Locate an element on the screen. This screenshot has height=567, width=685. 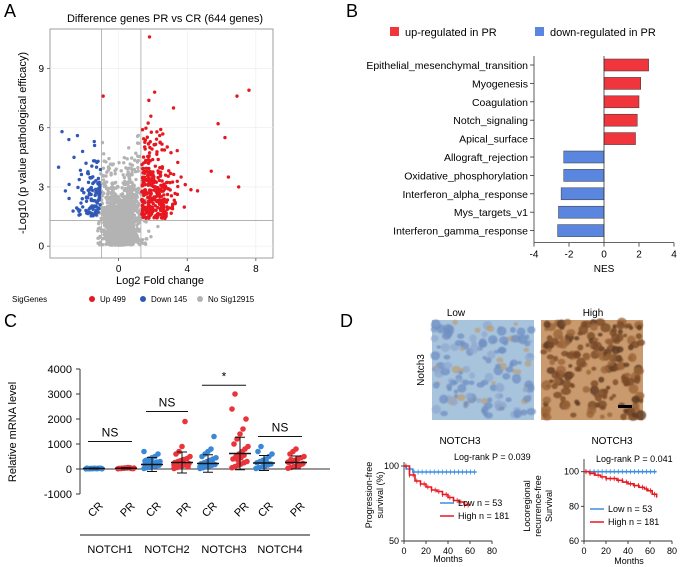
mrna-condition-label: CR is located at coordinates (266, 510).